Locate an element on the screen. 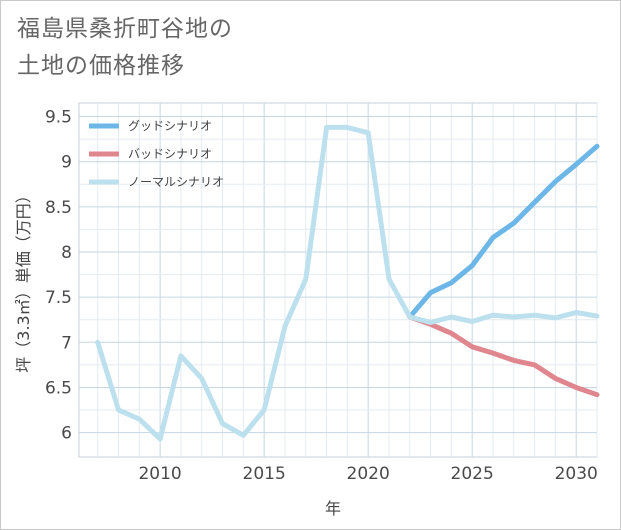 This screenshot has height=530, width=621. x-tick-label: 2020 is located at coordinates (368, 474).